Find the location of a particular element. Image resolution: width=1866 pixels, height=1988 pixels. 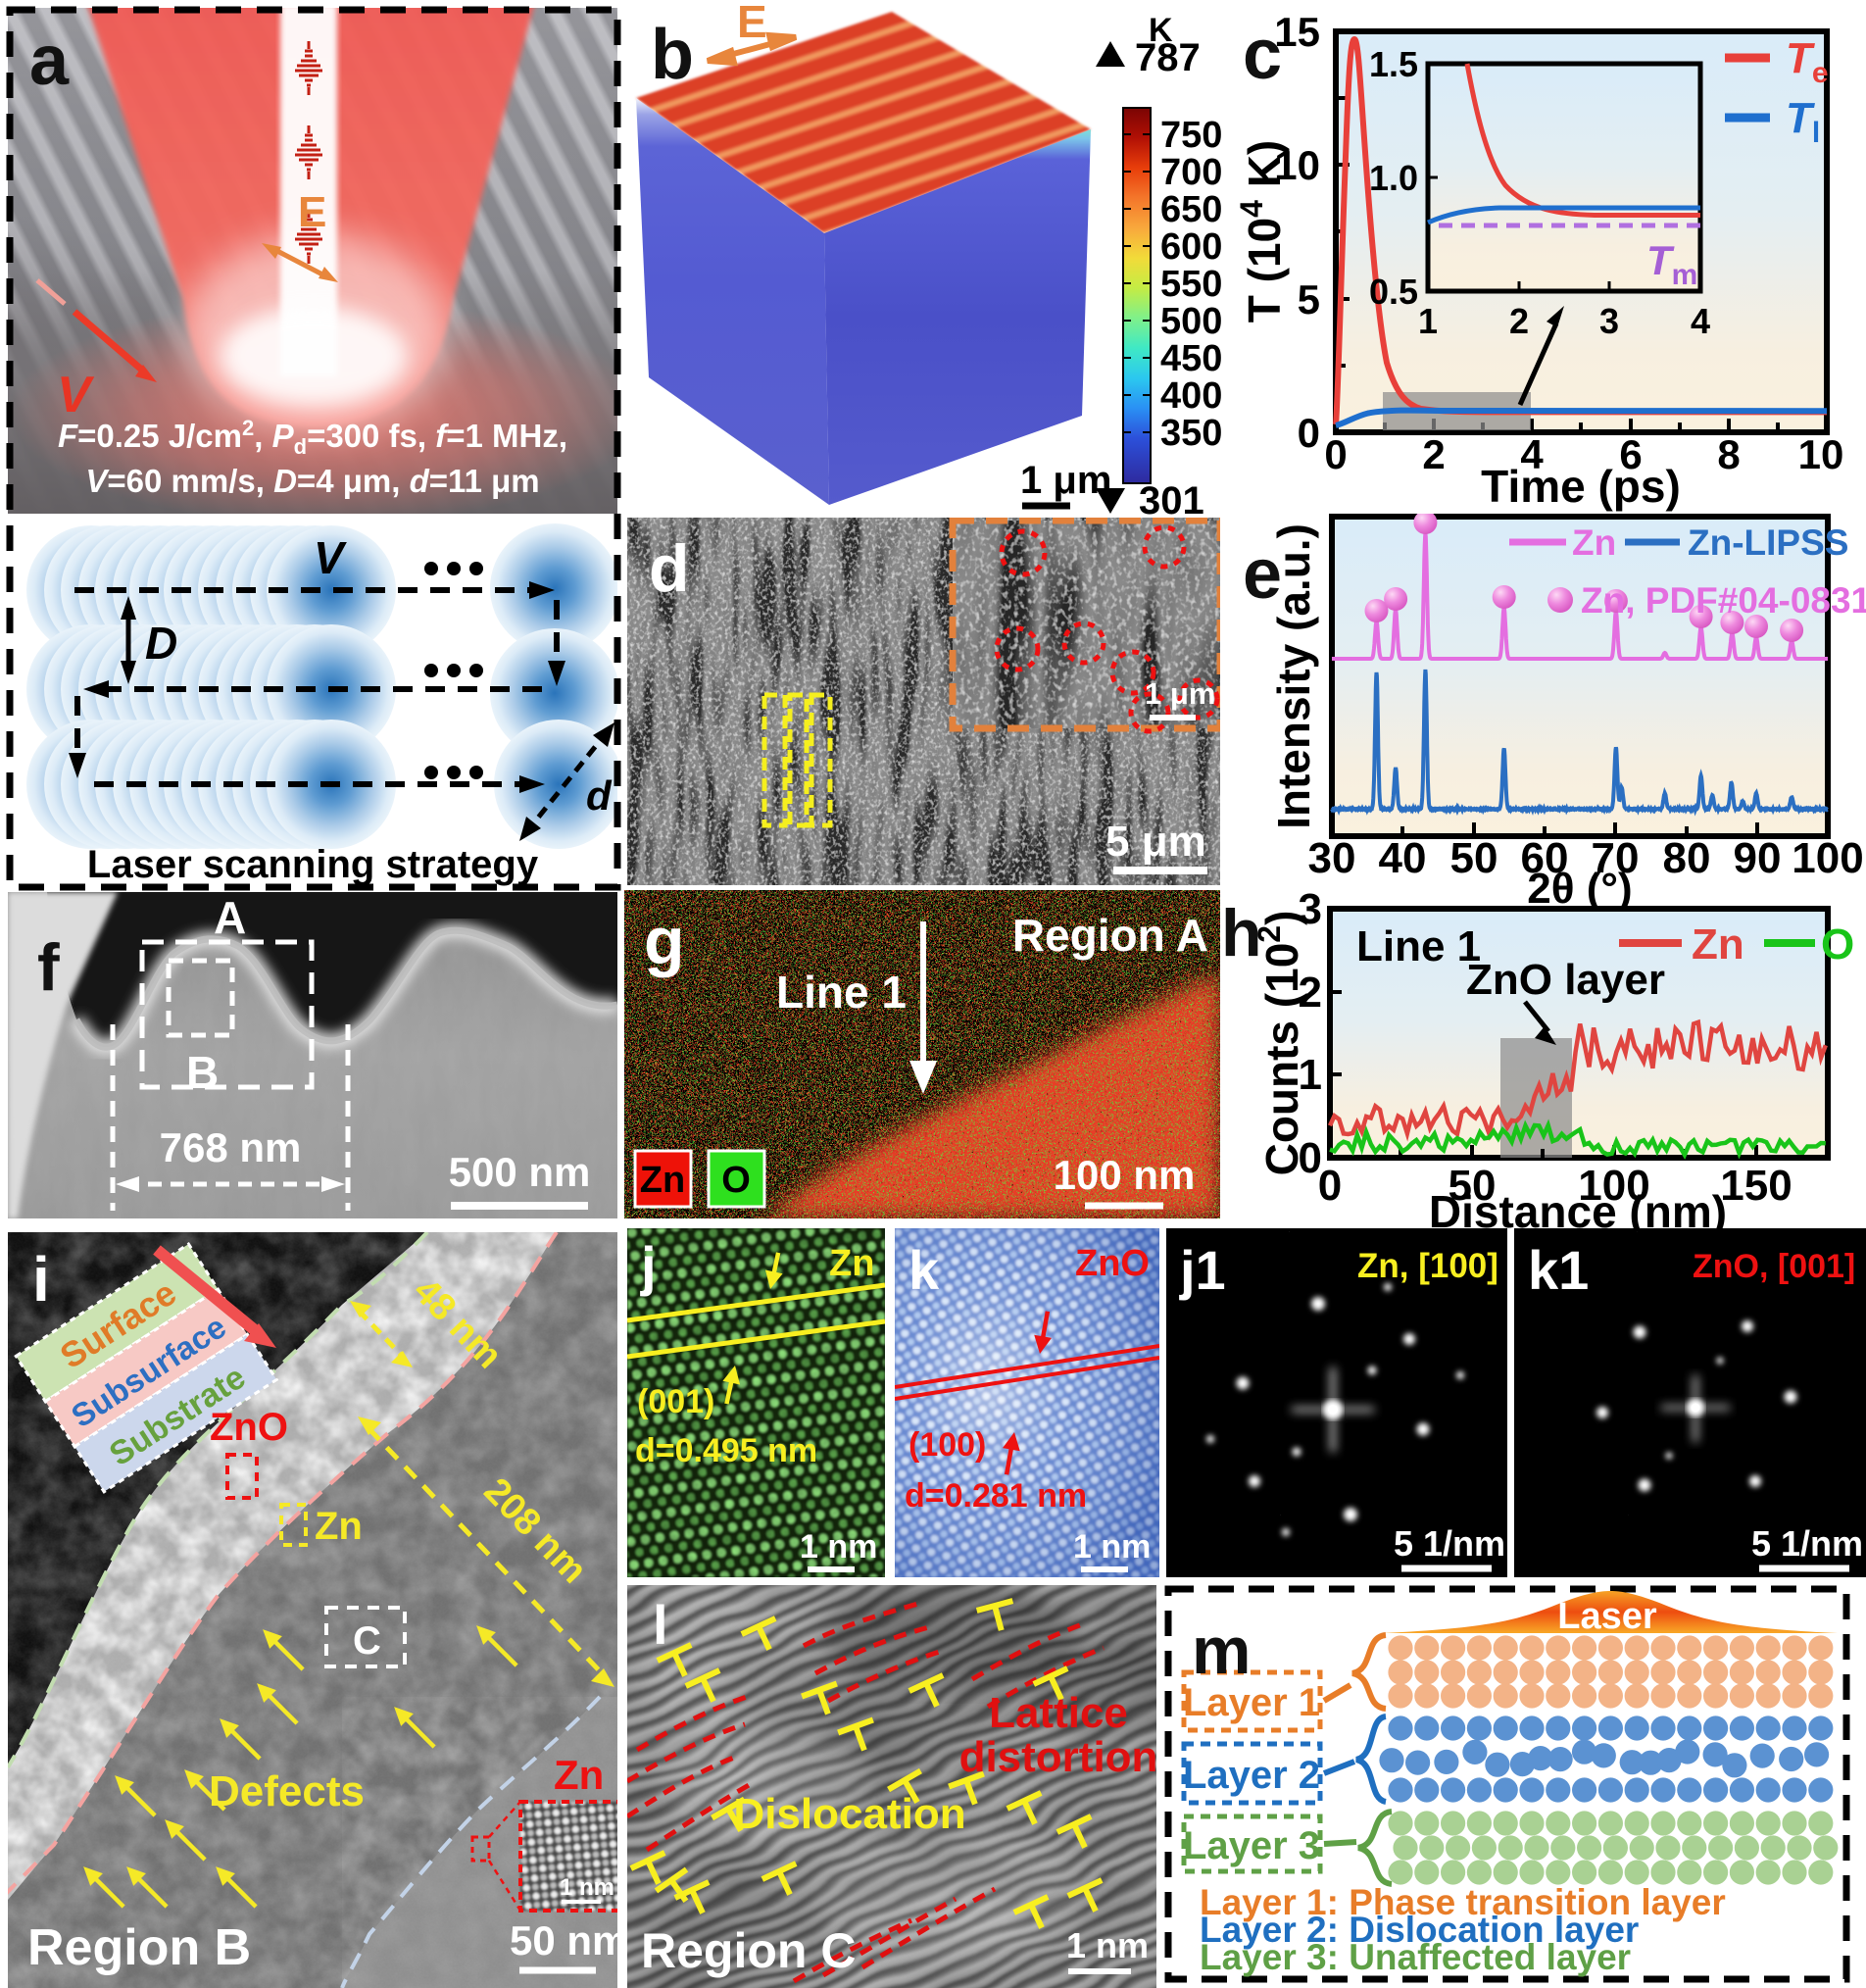

svg-text: B is located at coordinates (202, 1072).